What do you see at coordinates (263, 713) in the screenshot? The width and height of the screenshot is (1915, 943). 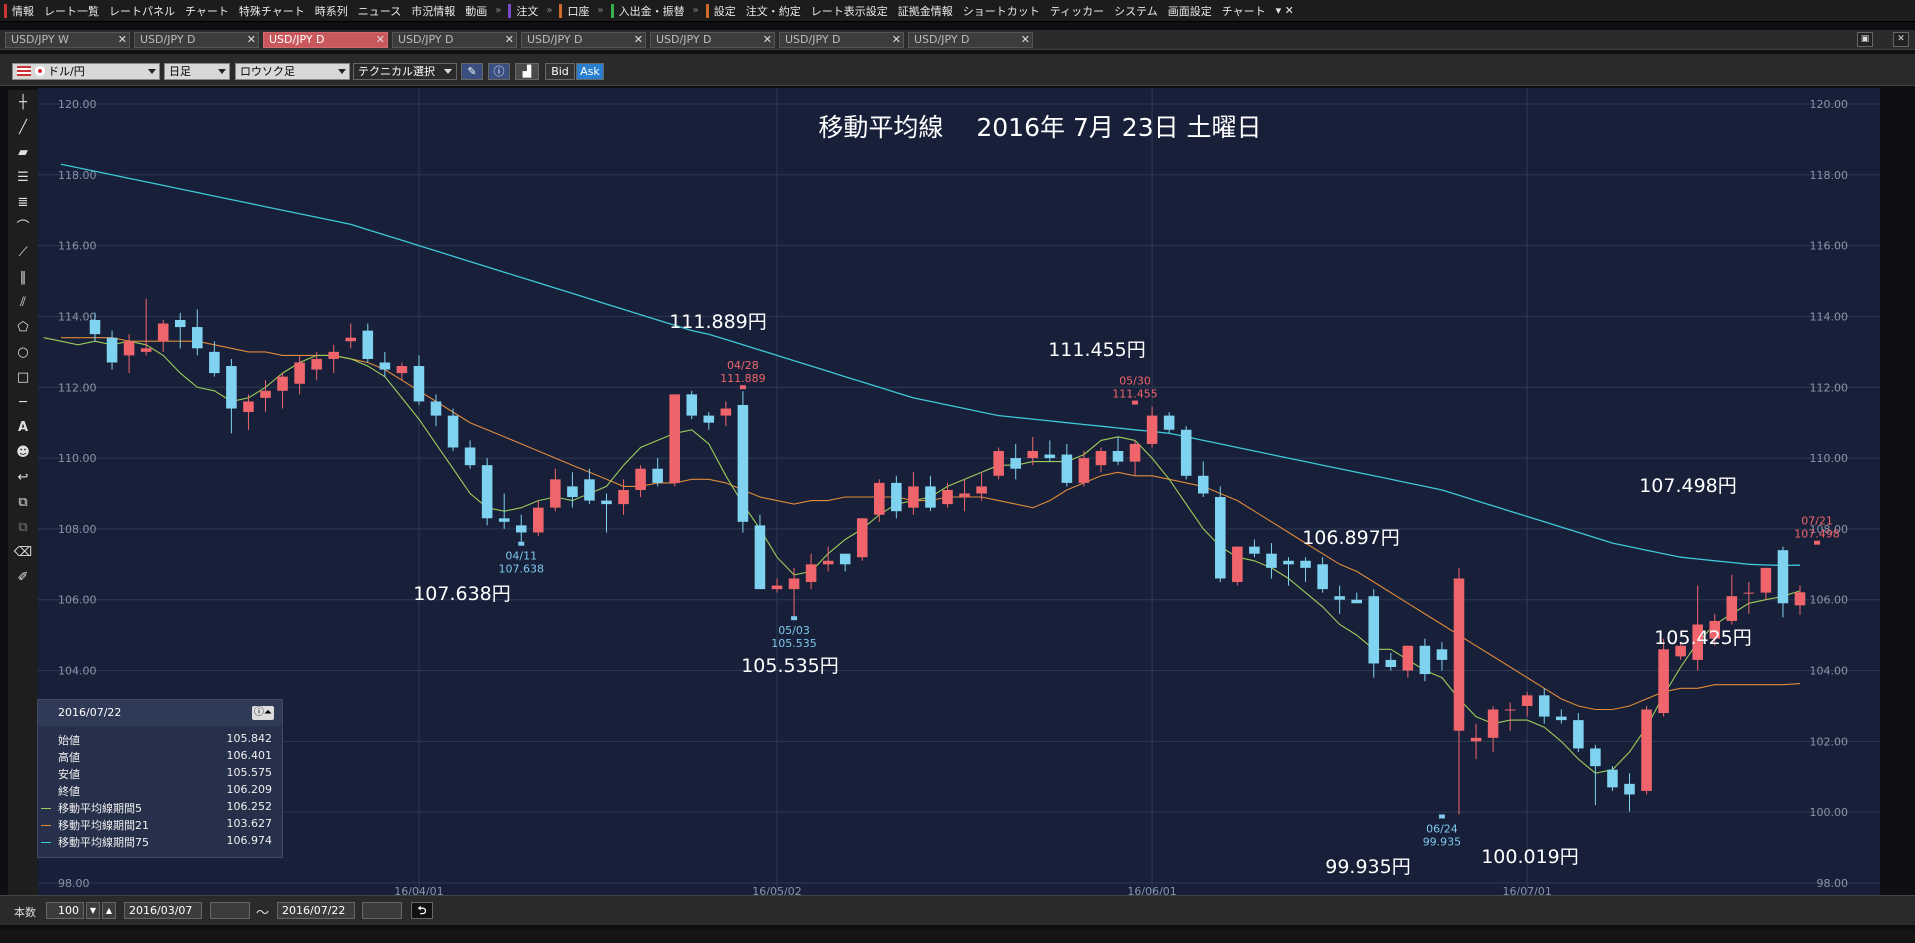 I see `info-toggle-icon: ⓘ⏶` at bounding box center [263, 713].